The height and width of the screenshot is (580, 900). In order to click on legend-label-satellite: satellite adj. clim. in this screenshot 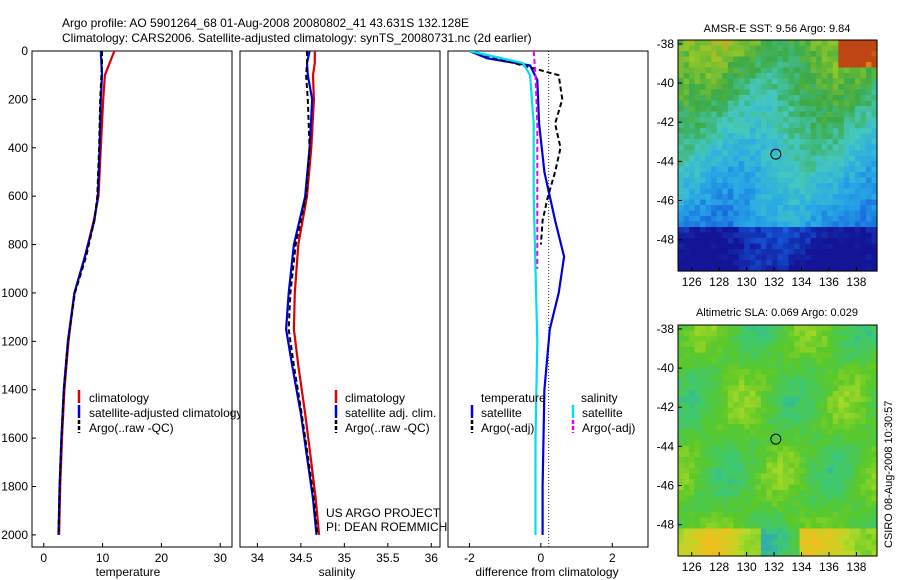, I will do `click(390, 413)`.